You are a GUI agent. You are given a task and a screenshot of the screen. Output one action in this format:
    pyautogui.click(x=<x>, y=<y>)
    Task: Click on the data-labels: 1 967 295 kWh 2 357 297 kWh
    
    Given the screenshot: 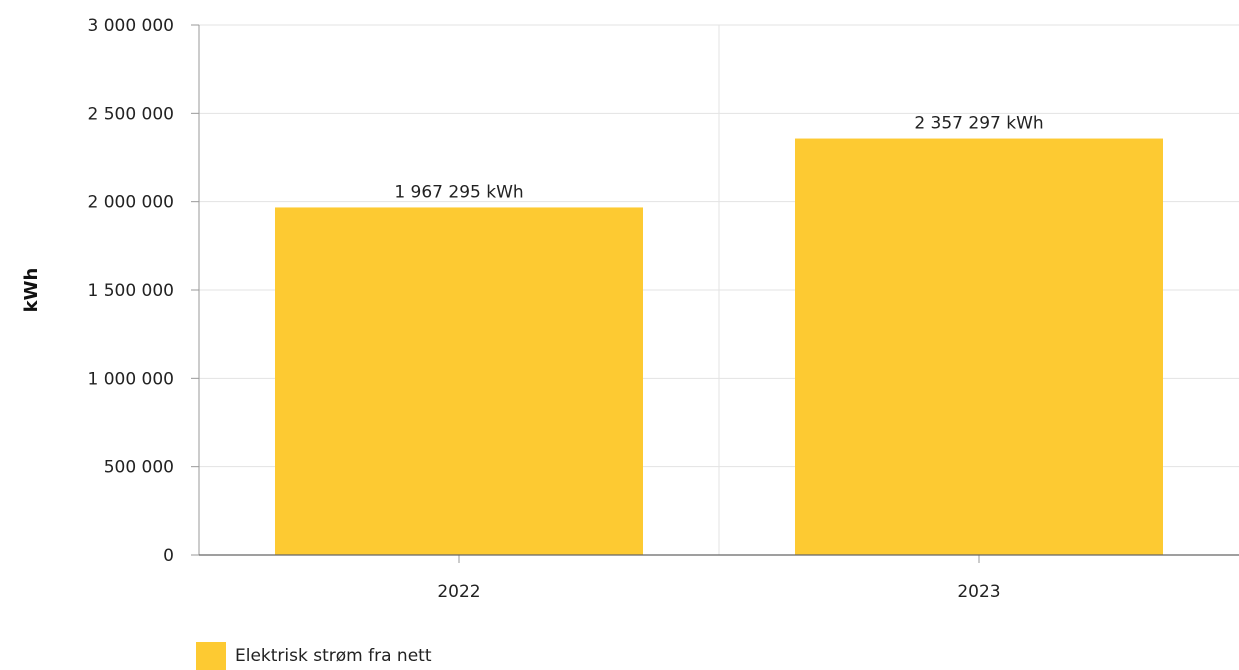 What is the action you would take?
    pyautogui.click(x=718, y=158)
    